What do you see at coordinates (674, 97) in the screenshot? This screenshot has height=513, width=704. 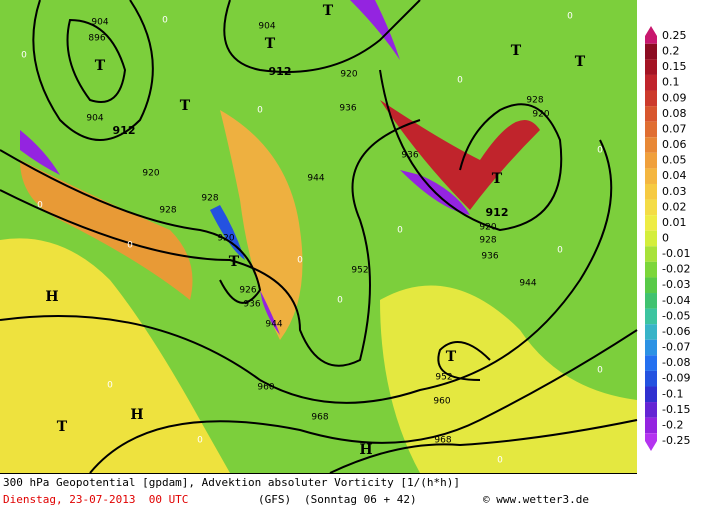 I see `legend-label: 0.09` at bounding box center [674, 97].